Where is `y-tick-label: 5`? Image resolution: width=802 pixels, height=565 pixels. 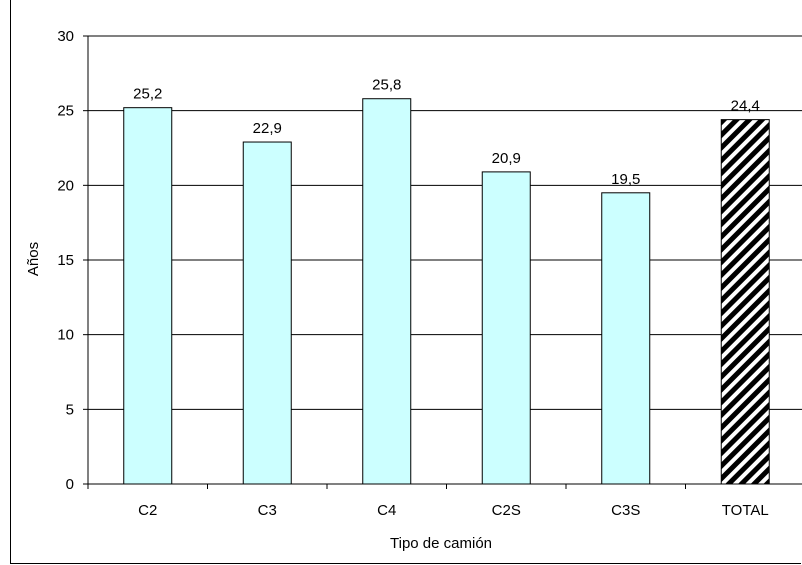
y-tick-label: 5 is located at coordinates (70, 409).